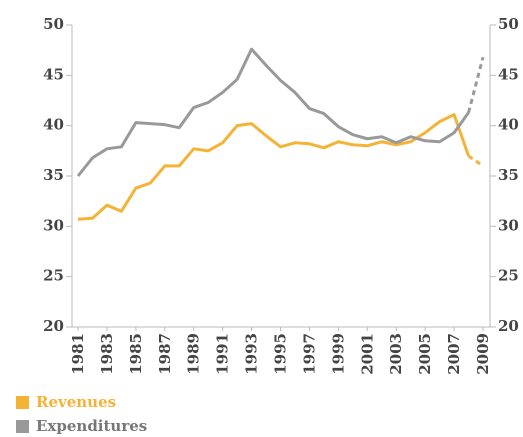  What do you see at coordinates (53, 175) in the screenshot?
I see `y-tick-label: 35` at bounding box center [53, 175].